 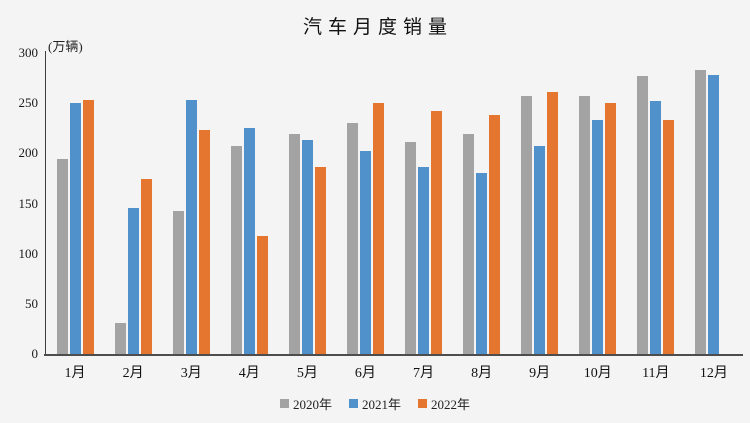 What do you see at coordinates (611, 228) in the screenshot?
I see `bar-2022年-10月` at bounding box center [611, 228].